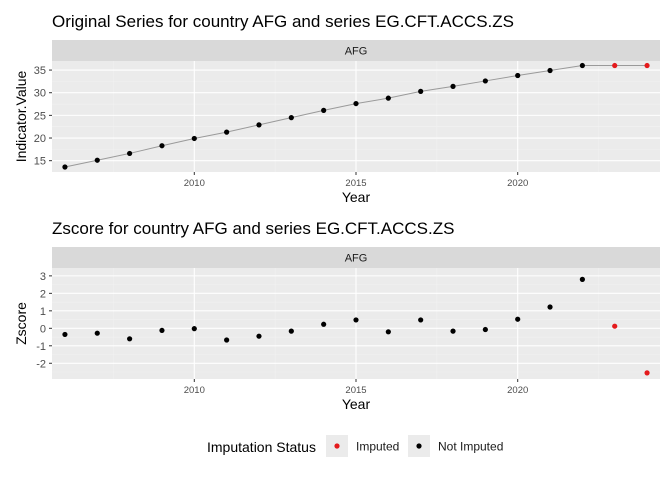 Image resolution: width=672 pixels, height=480 pixels. I want to click on y-tick-label: -2, so click(41, 364).